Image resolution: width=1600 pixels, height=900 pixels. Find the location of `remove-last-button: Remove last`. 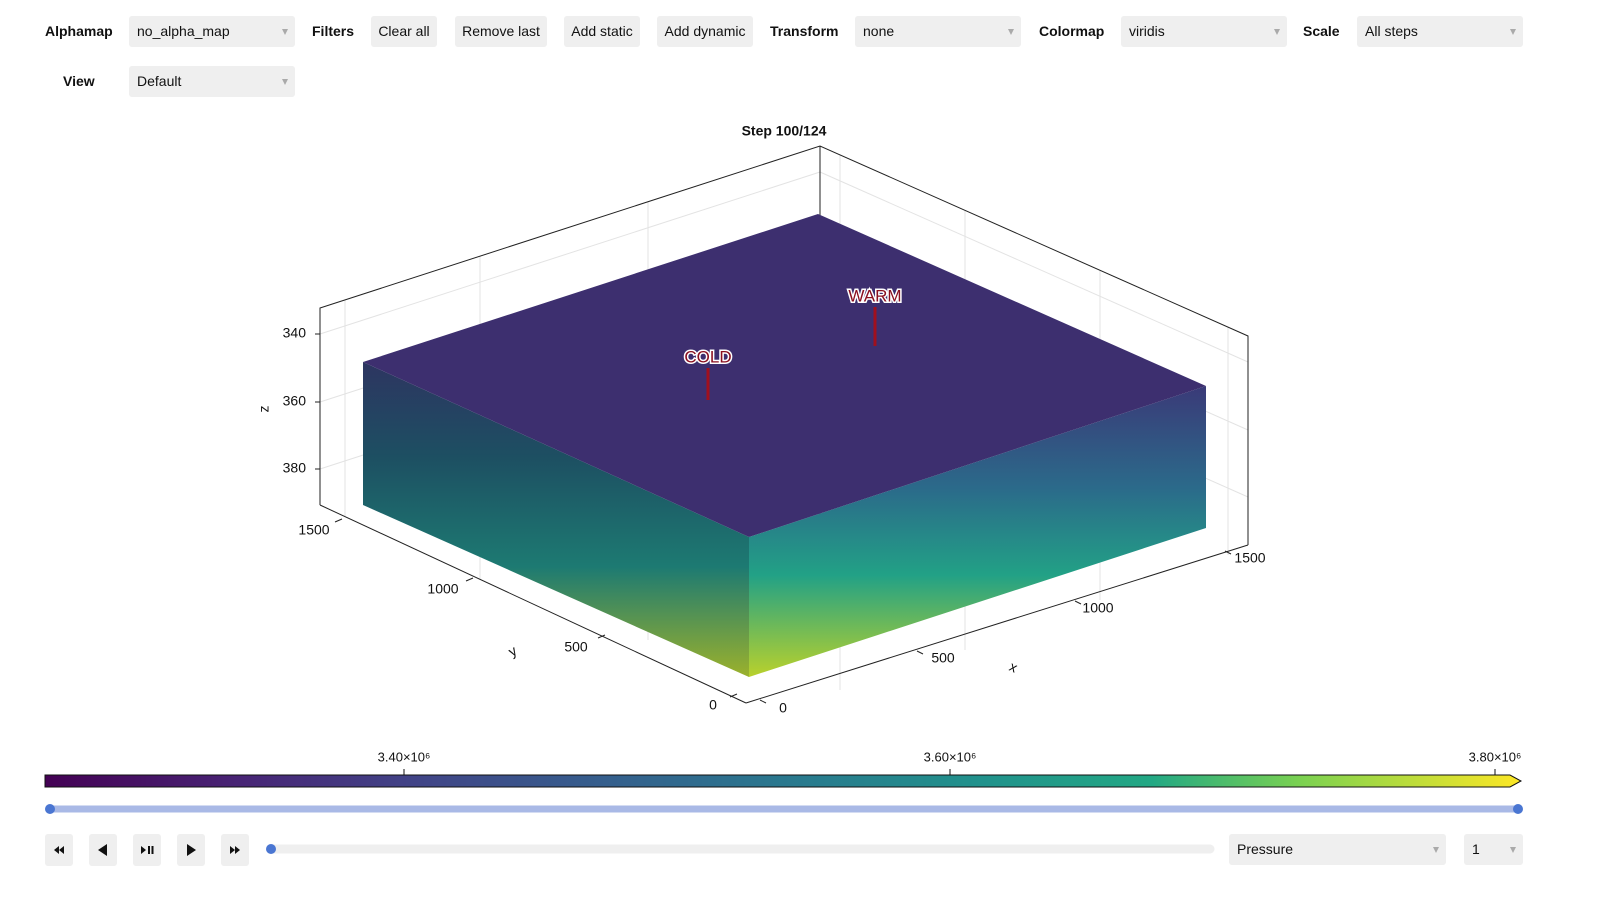

remove-last-button: Remove last is located at coordinates (501, 31).